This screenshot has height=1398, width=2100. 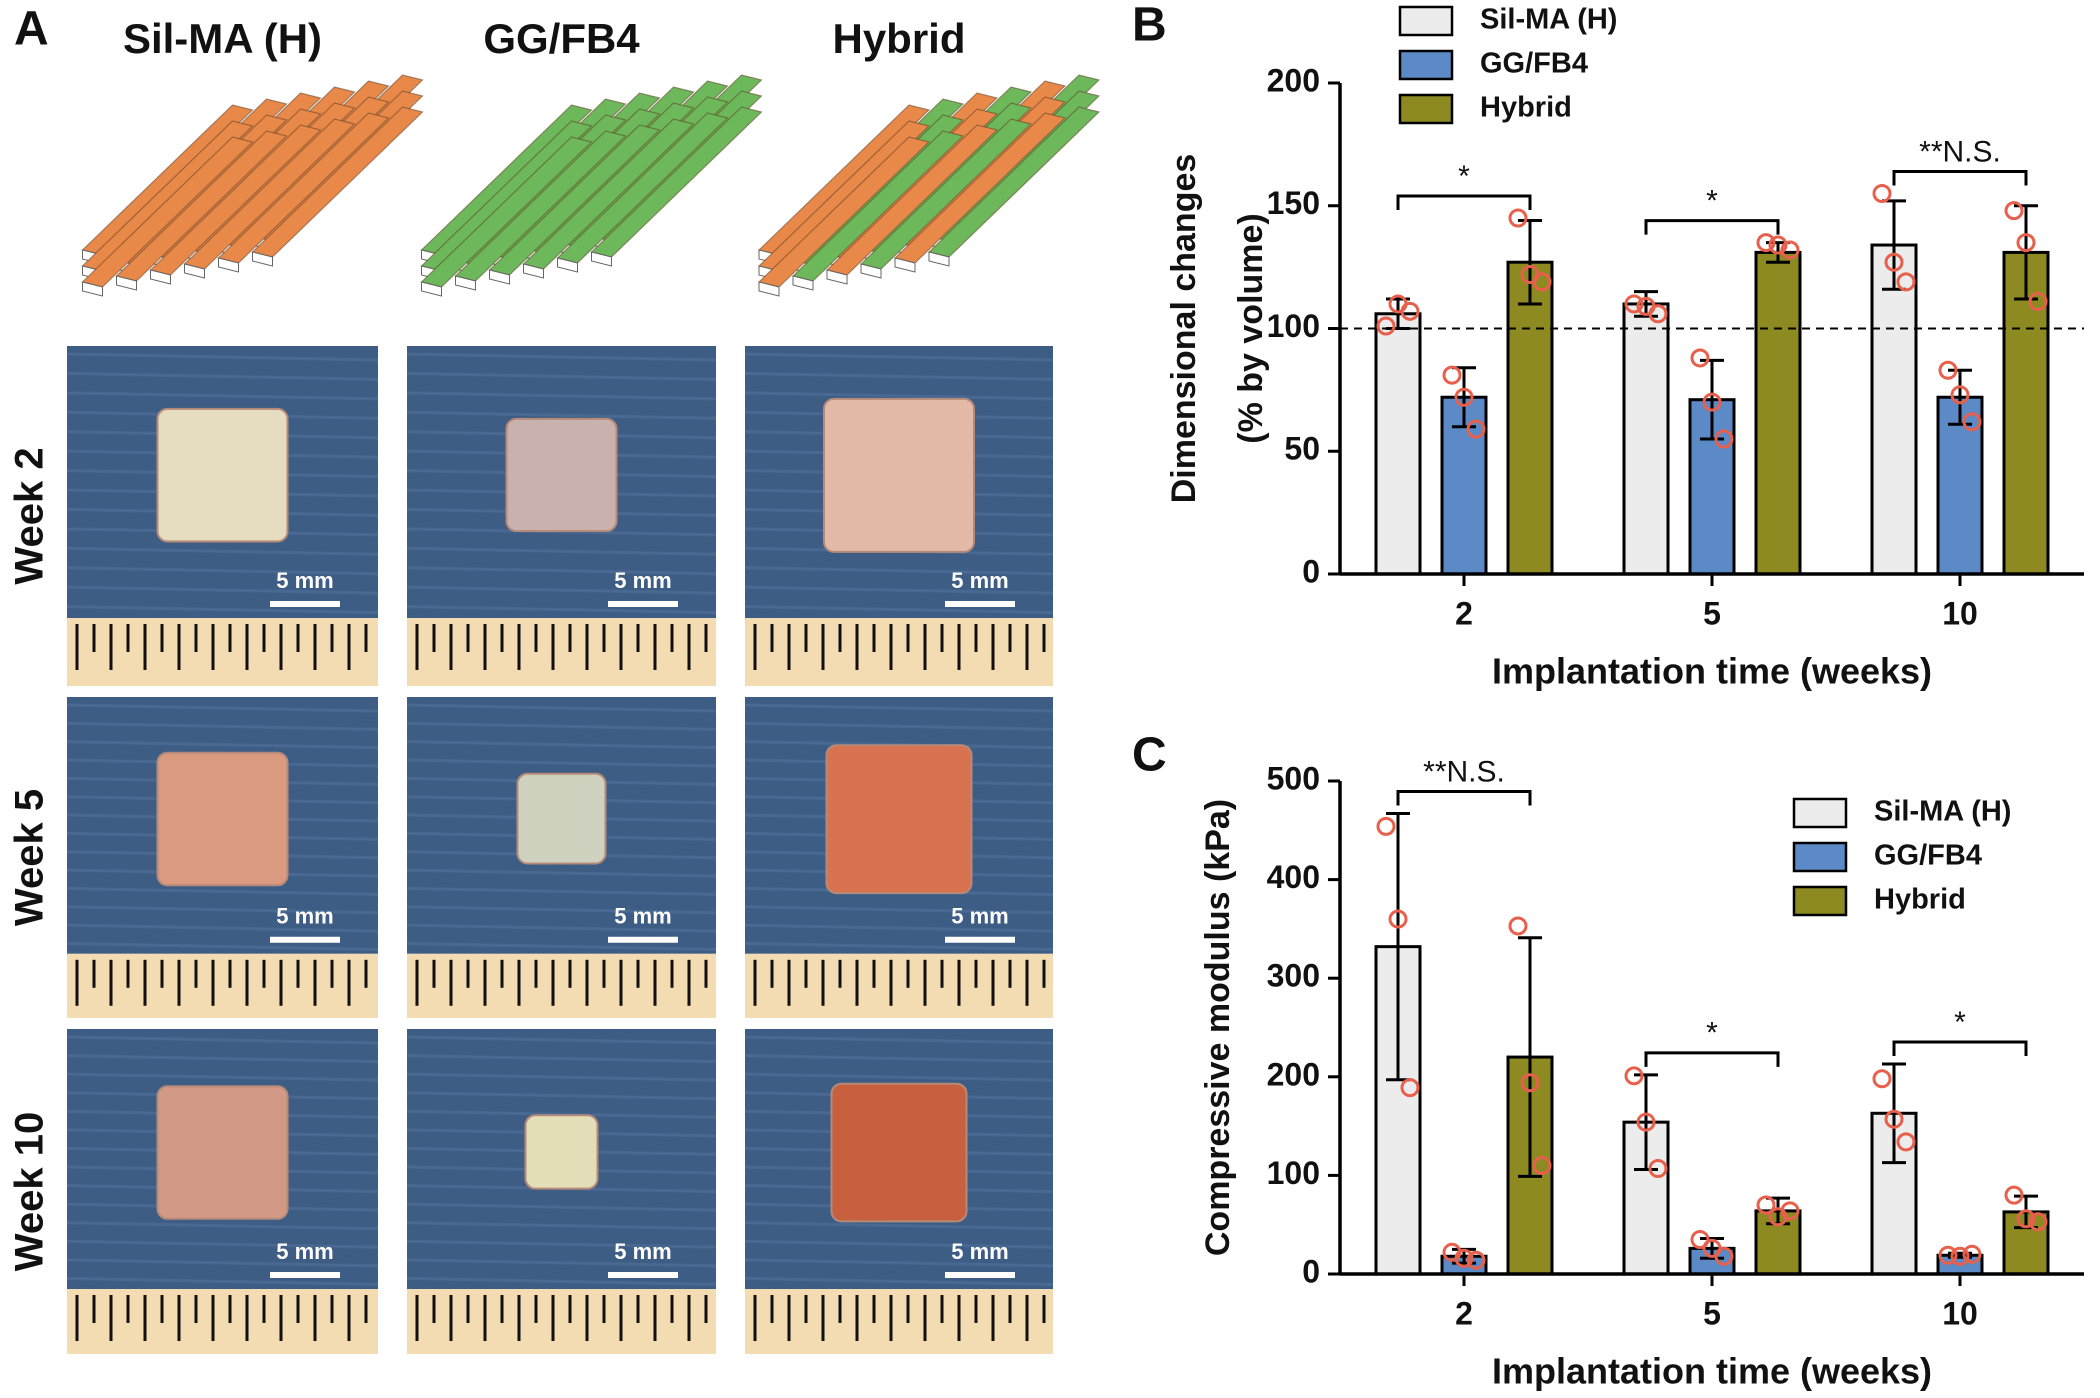 I want to click on significance-label: *, so click(x=1712, y=1033).